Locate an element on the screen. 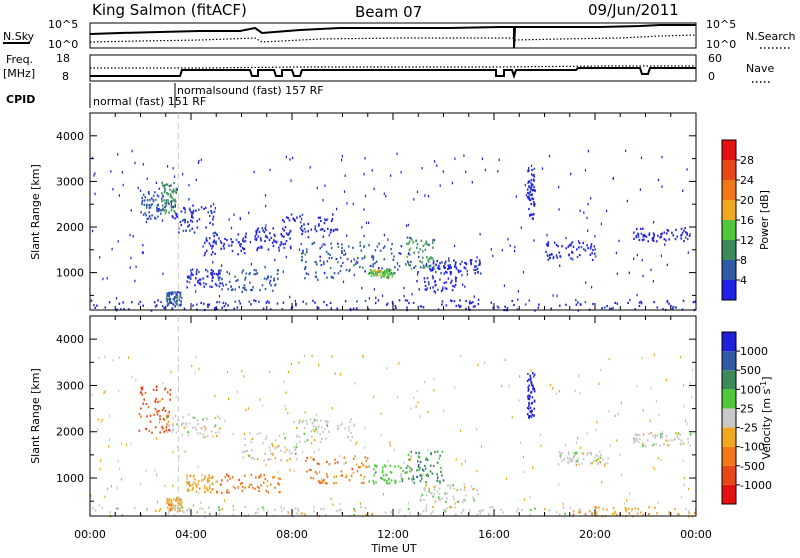  velocity-y-tick-label: 1000 is located at coordinates (70, 478).